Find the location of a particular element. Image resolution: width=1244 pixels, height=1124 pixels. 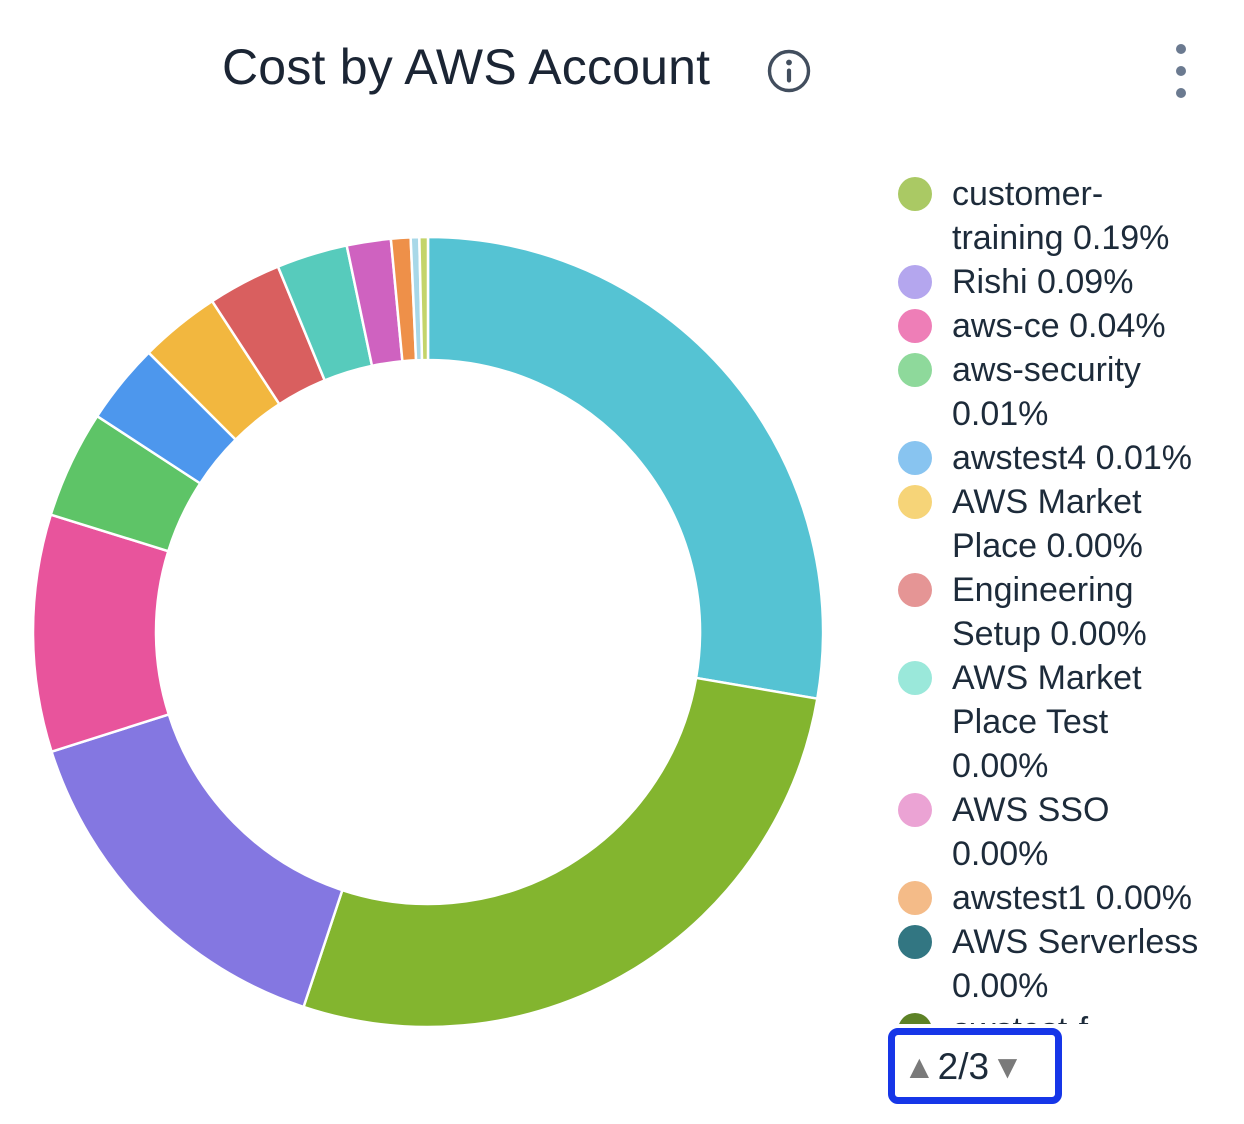

legend-label: aws-security 0.01% is located at coordinates (1046, 392).